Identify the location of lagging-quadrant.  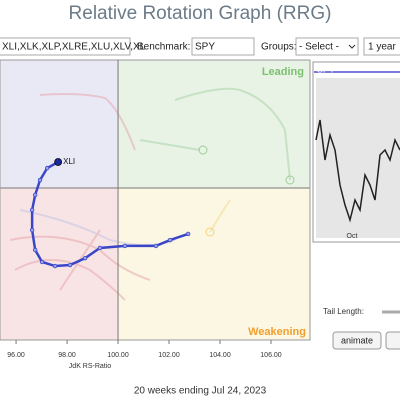
(59, 264).